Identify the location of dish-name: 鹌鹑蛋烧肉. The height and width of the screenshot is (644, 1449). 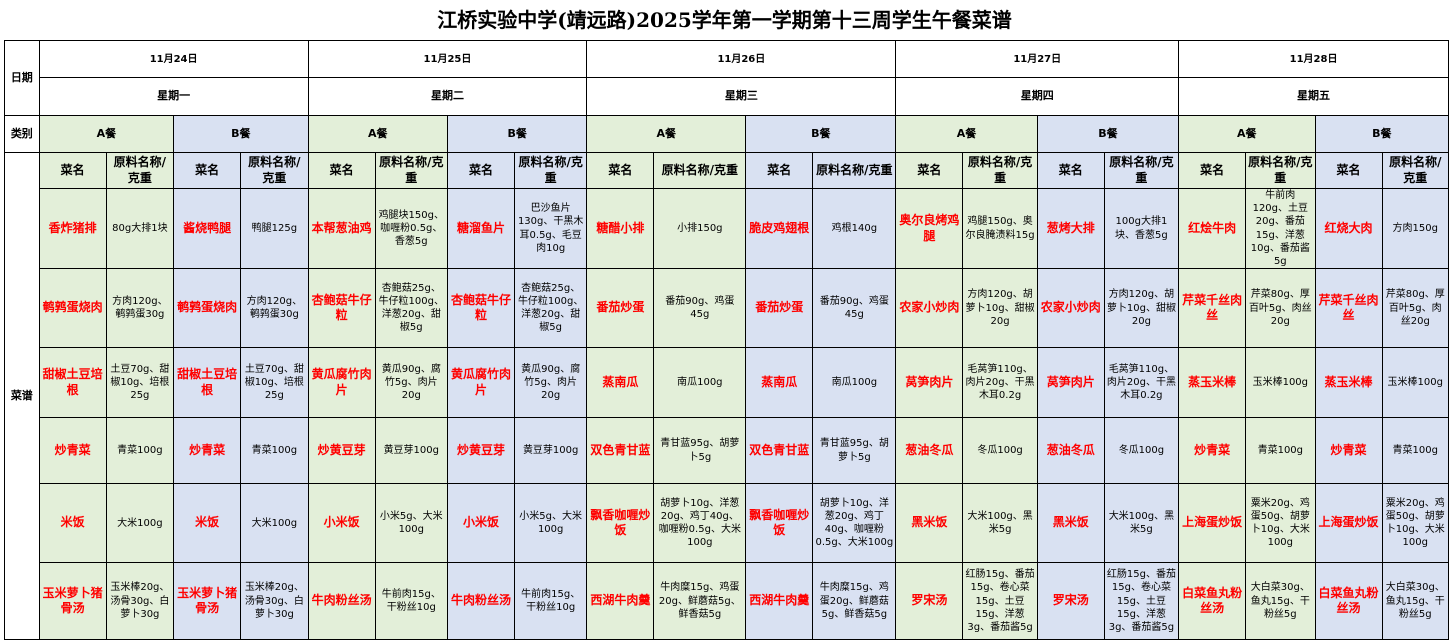
(207, 308).